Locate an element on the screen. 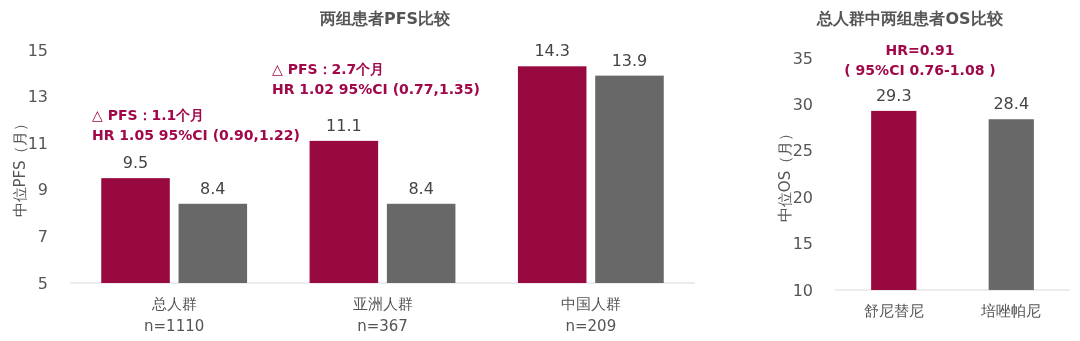 This screenshot has width=1080, height=341. y-tick-label: 20 is located at coordinates (802, 197).